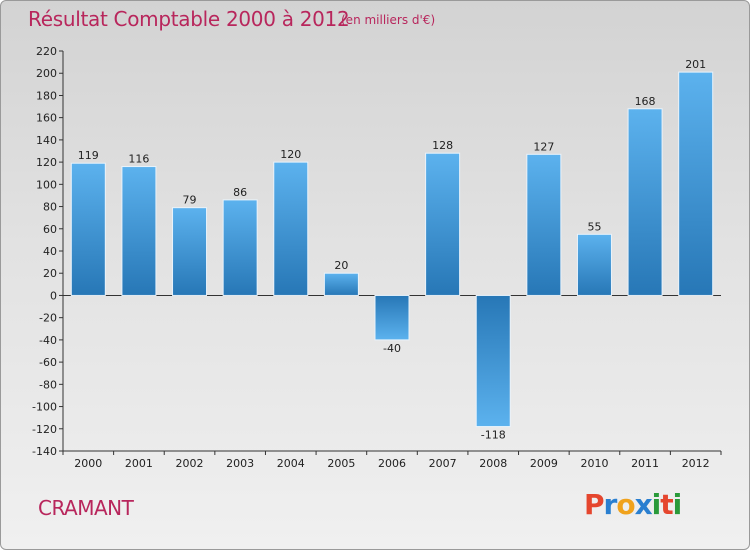 The image size is (750, 550). I want to click on x-tick-label: 2006, so click(392, 463).